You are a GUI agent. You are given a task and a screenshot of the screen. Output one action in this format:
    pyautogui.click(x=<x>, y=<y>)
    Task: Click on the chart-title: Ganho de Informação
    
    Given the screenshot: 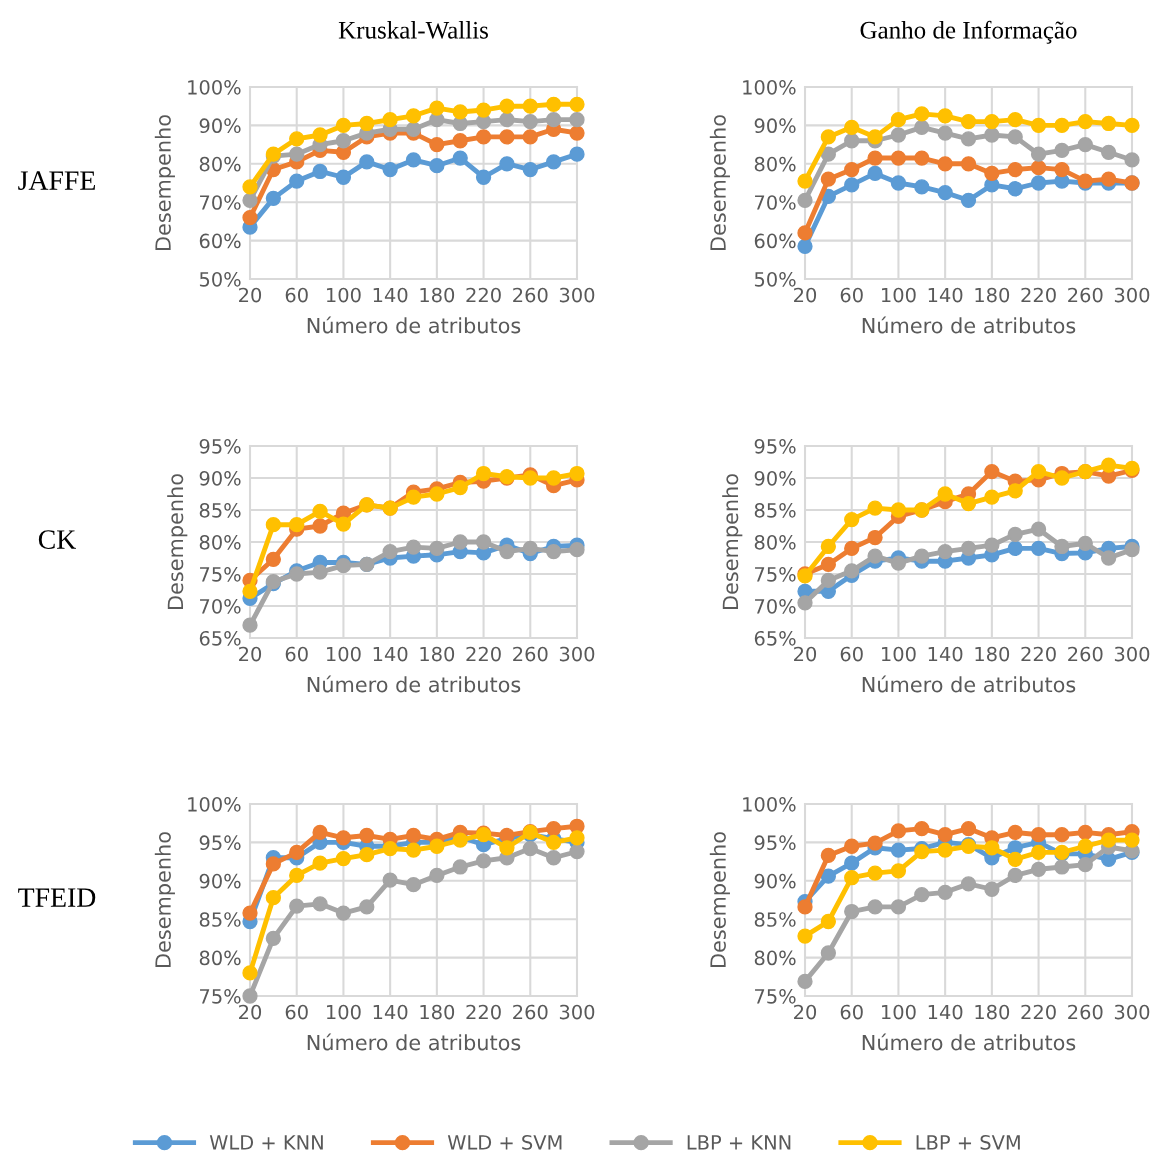 What is the action you would take?
    pyautogui.click(x=968, y=32)
    